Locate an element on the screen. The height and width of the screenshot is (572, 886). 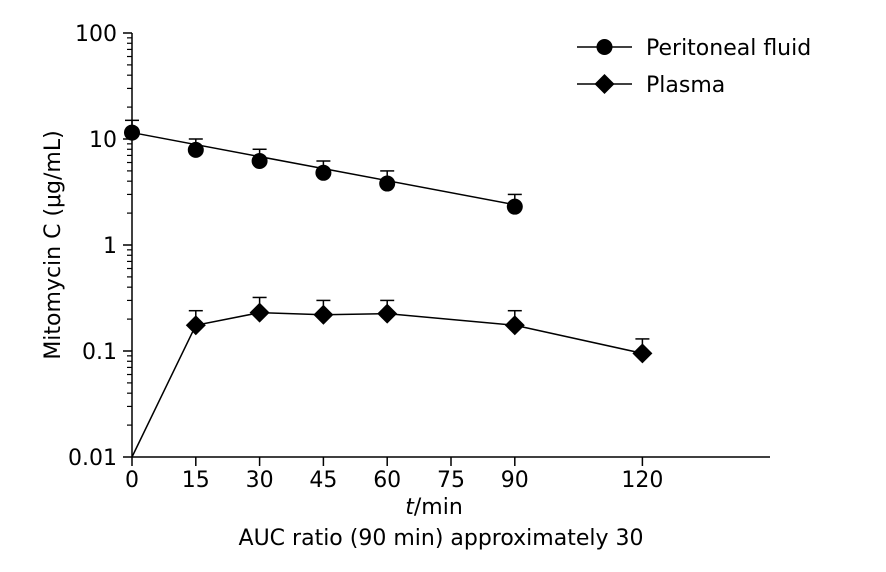
x-tick-label-1: 15 is located at coordinates (196, 480).